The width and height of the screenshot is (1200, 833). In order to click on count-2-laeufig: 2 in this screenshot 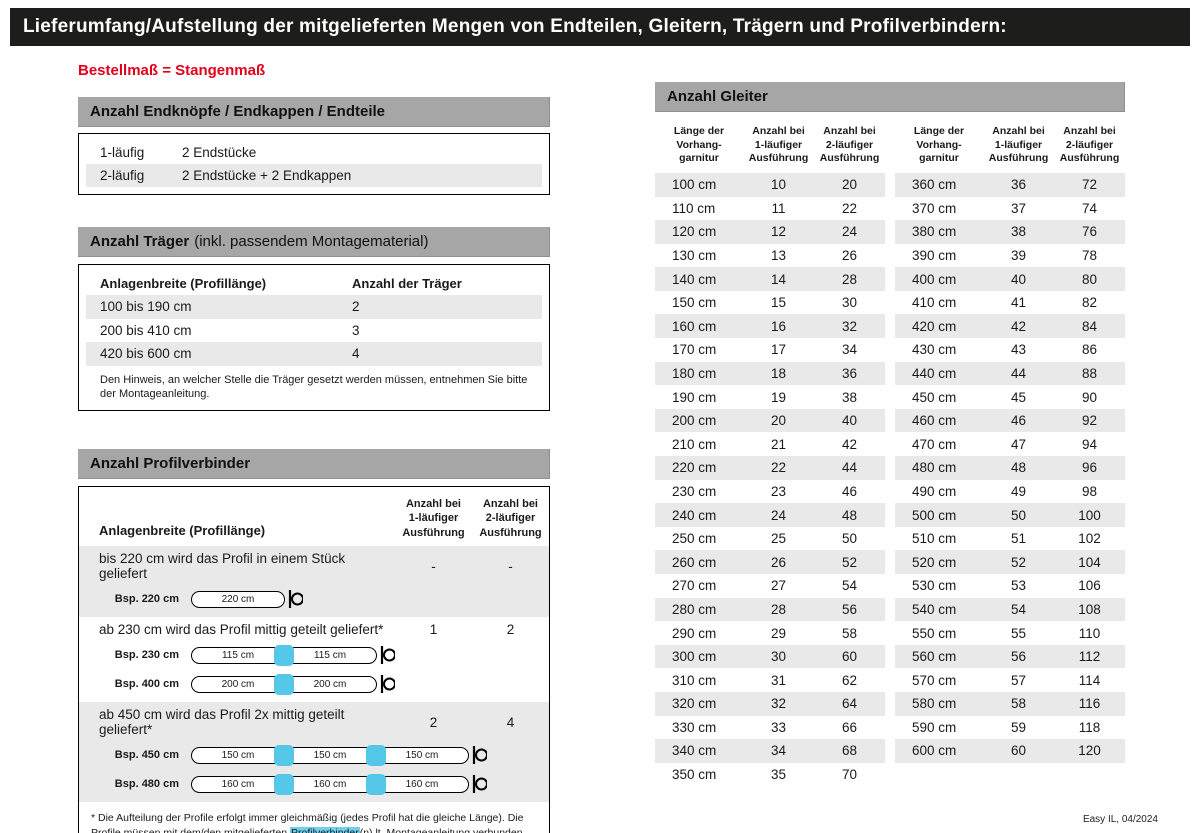, I will do `click(510, 630)`.